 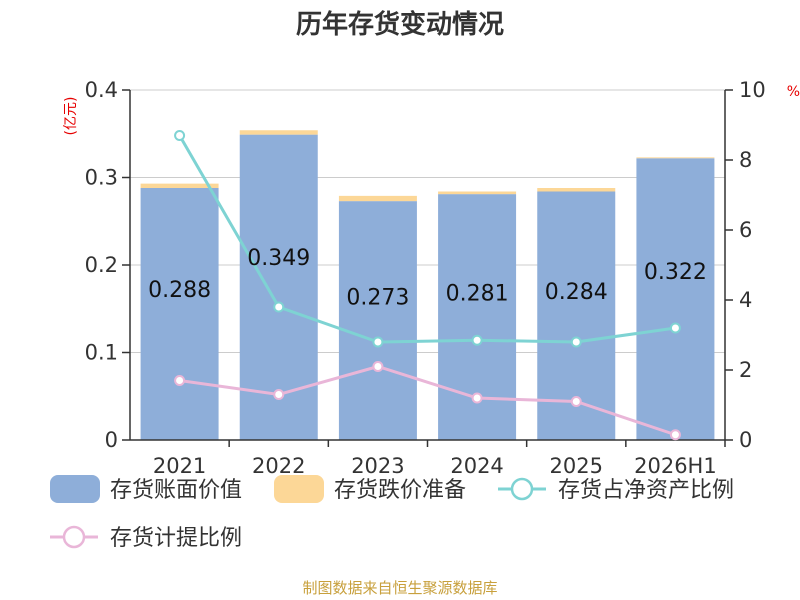 I want to click on x-tick-label: 2021, so click(x=179, y=466).